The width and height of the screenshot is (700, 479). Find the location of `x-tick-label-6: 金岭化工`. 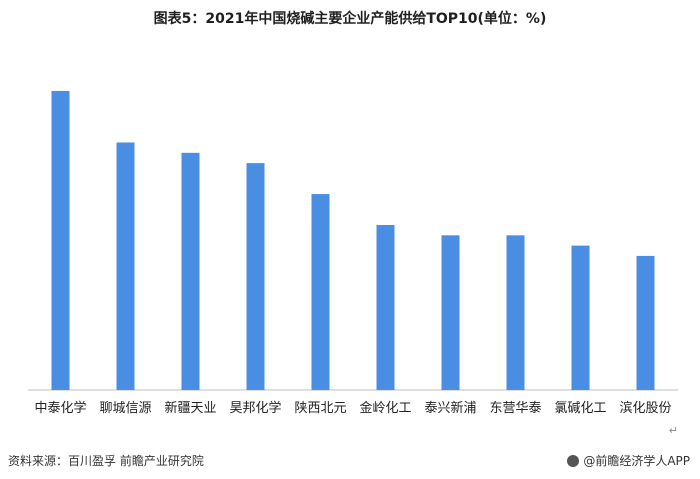

x-tick-label-6: 金岭化工 is located at coordinates (385, 408).